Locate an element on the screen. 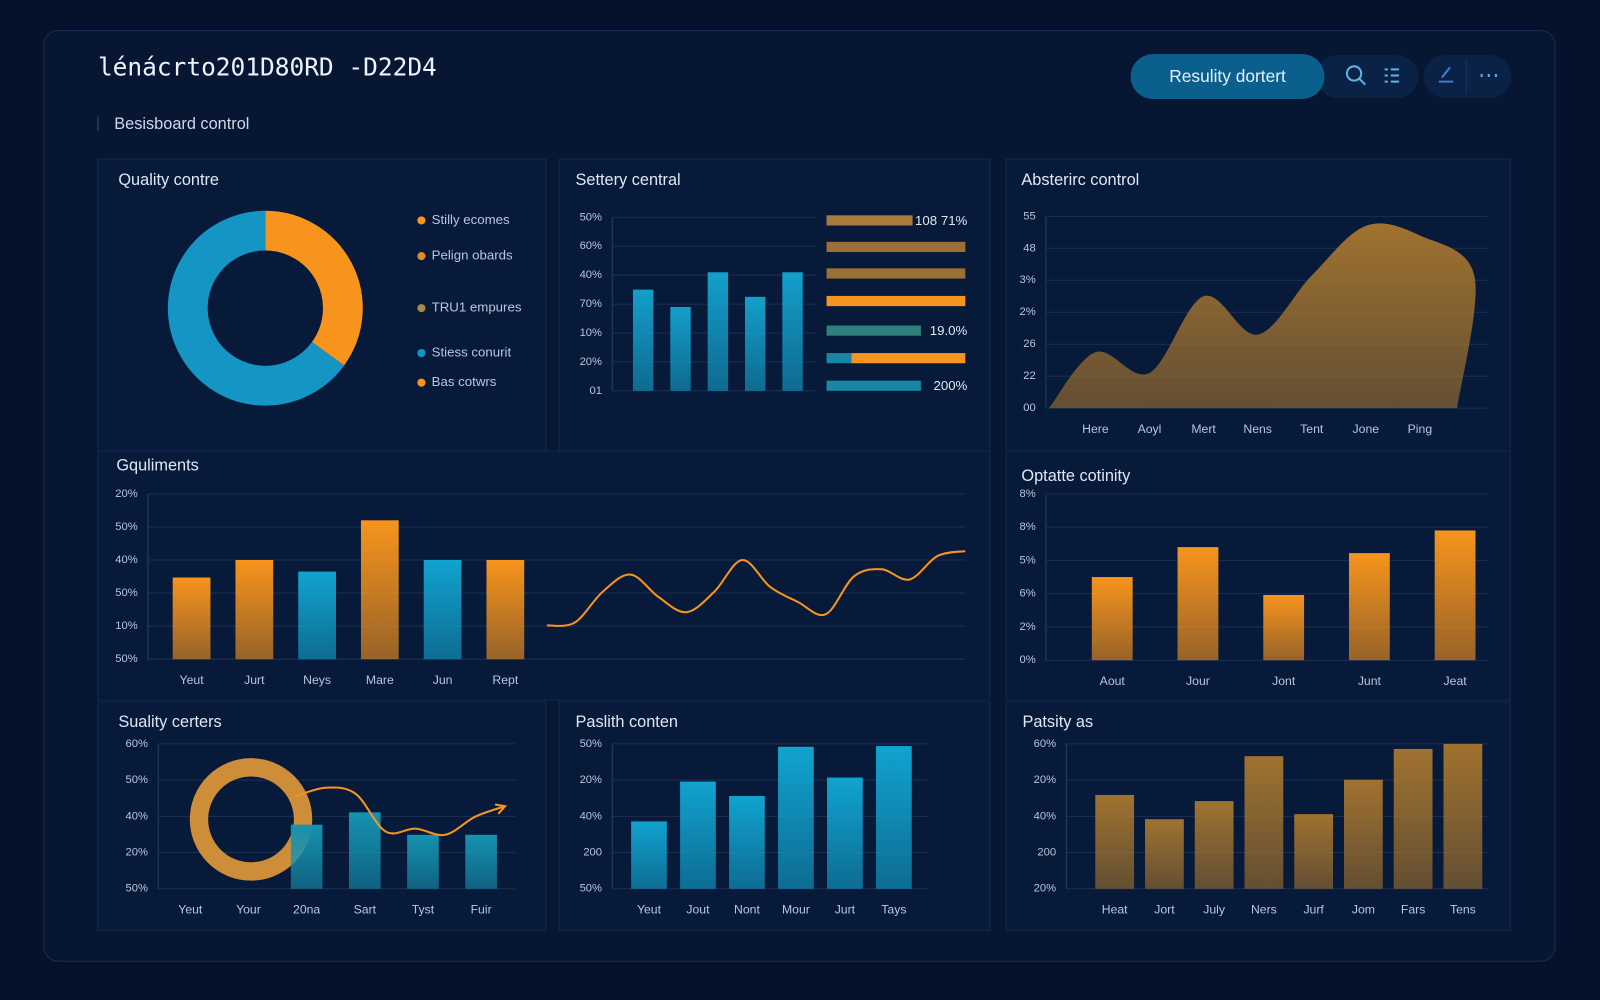 The height and width of the screenshot is (1000, 1600). y-tick-label: 01 is located at coordinates (596, 391).